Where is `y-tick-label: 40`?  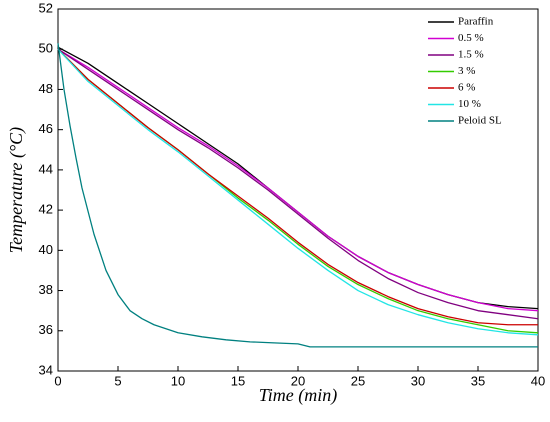
y-tick-label: 40 is located at coordinates (46, 249).